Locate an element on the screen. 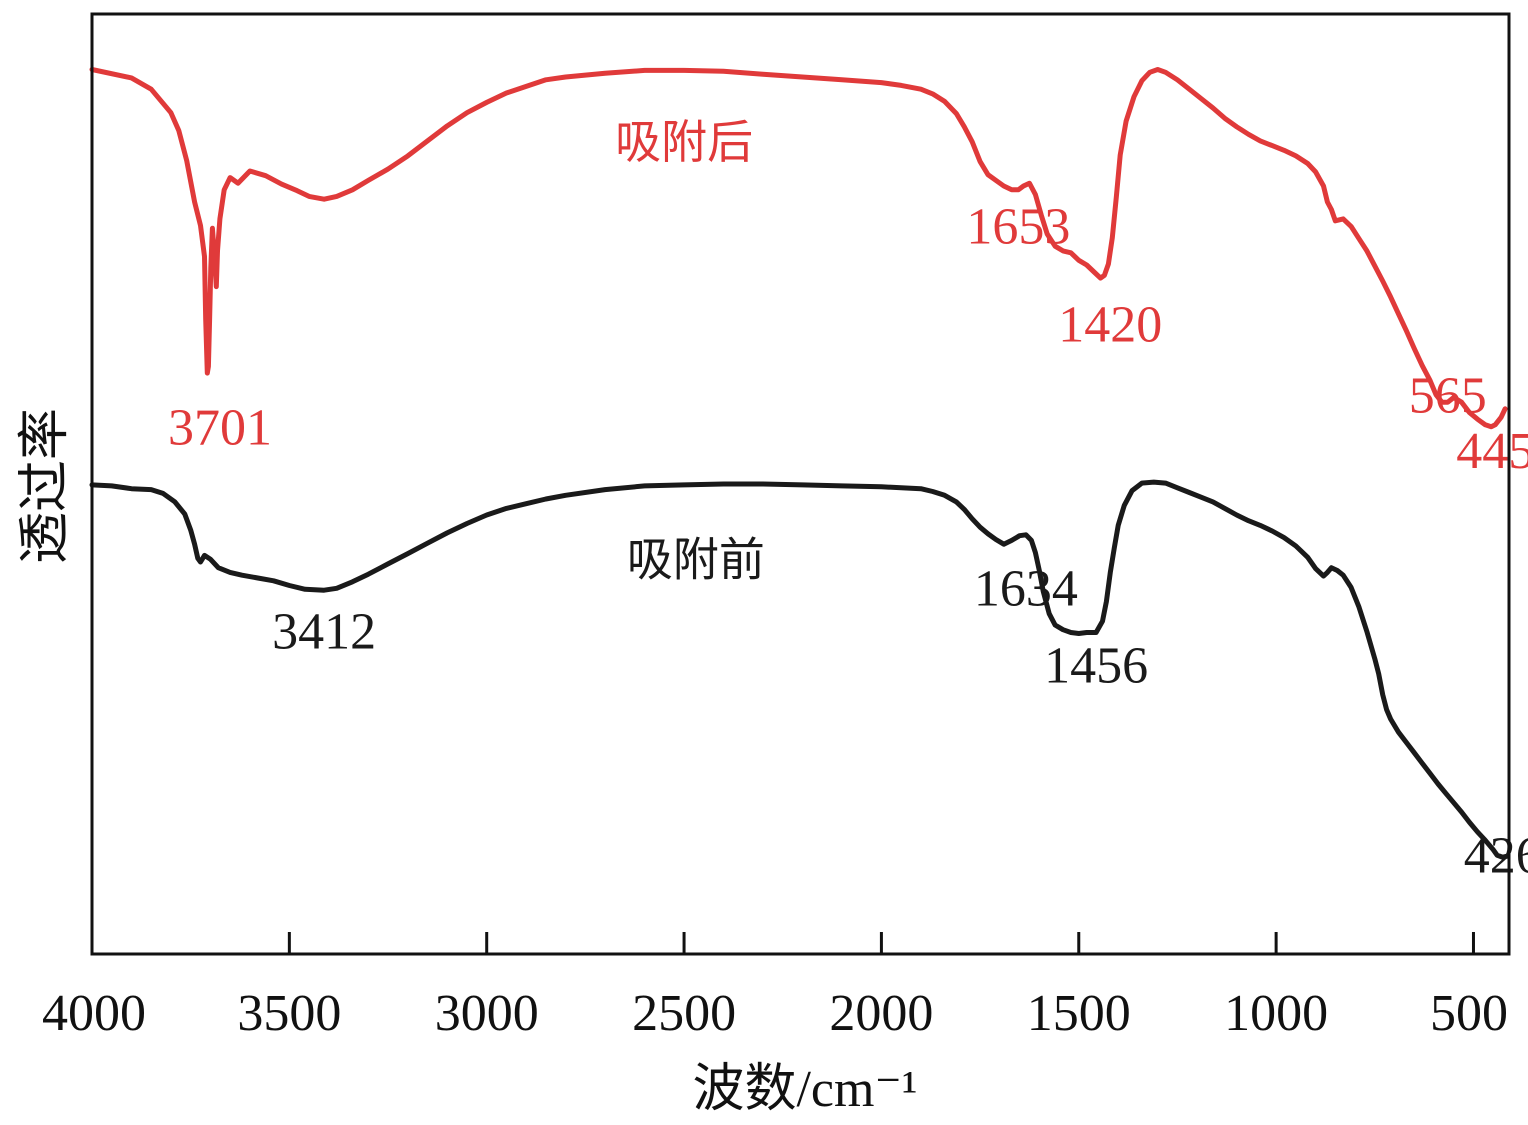 This screenshot has height=1125, width=1528. series-label: 吸附前 is located at coordinates (696, 559).